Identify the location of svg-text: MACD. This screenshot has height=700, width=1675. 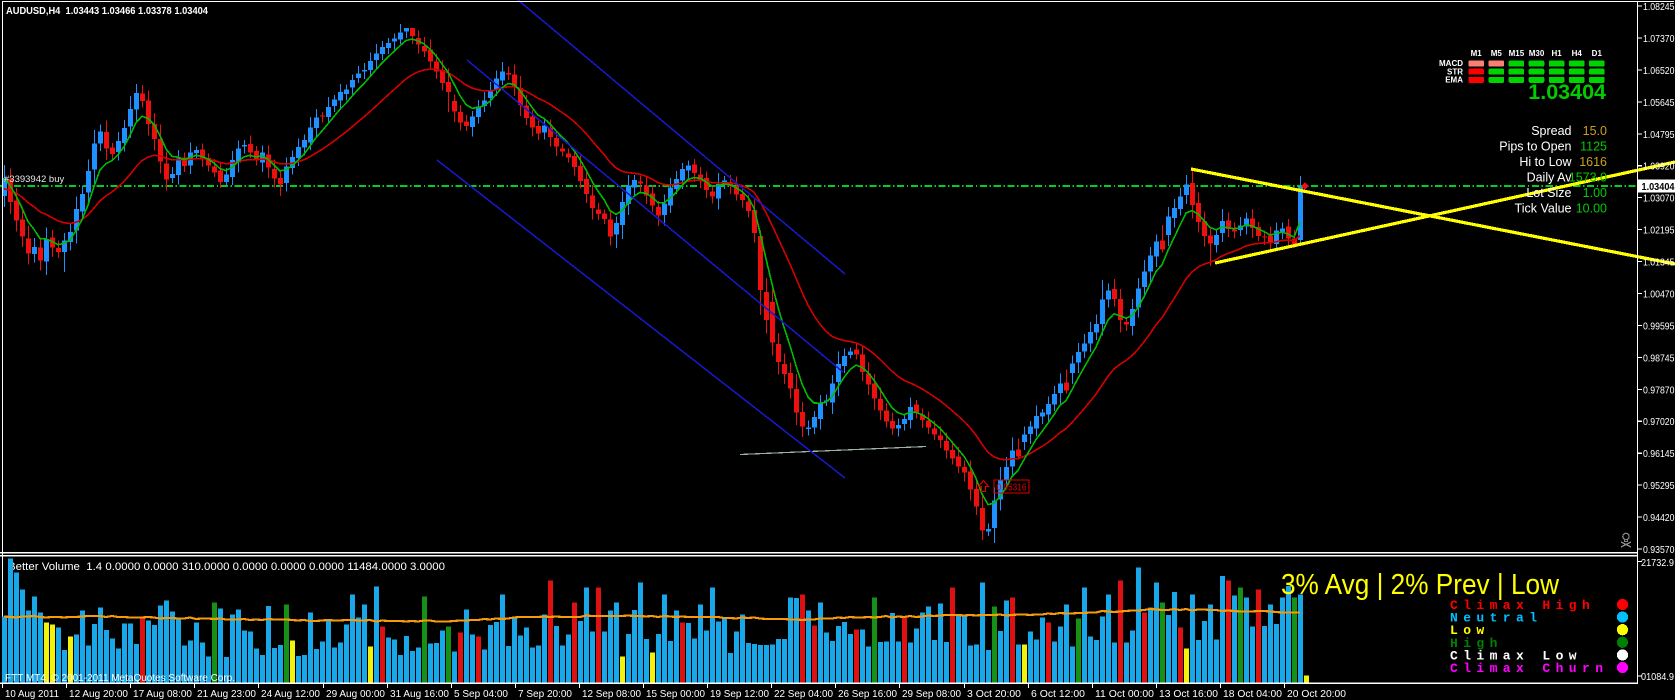
(1451, 63).